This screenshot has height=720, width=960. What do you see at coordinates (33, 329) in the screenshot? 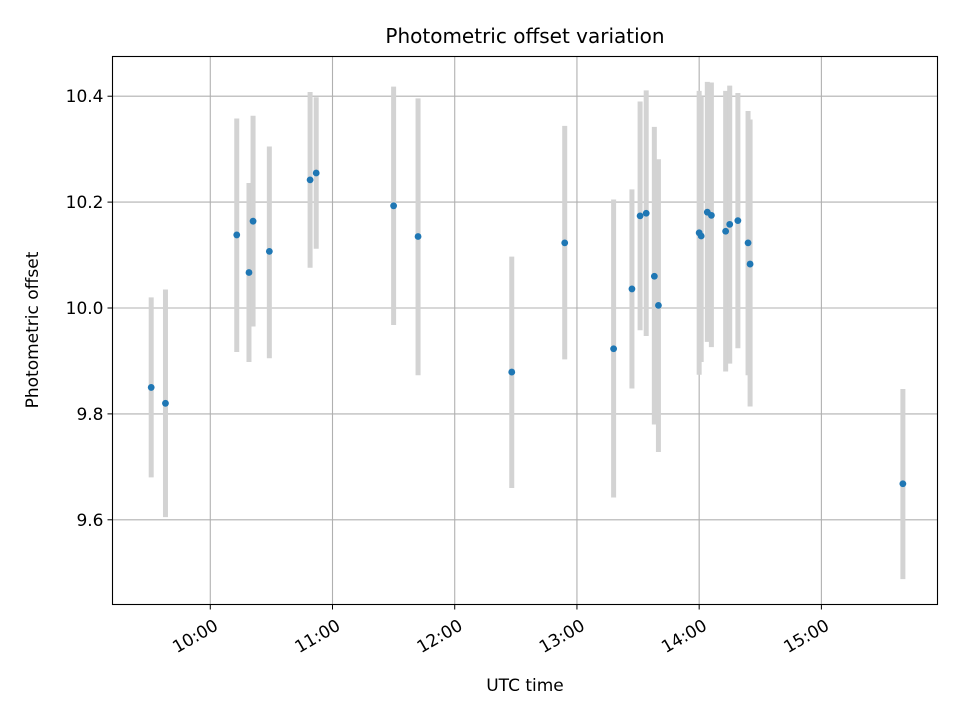
I see `y-axis-label: Photometric offset` at bounding box center [33, 329].